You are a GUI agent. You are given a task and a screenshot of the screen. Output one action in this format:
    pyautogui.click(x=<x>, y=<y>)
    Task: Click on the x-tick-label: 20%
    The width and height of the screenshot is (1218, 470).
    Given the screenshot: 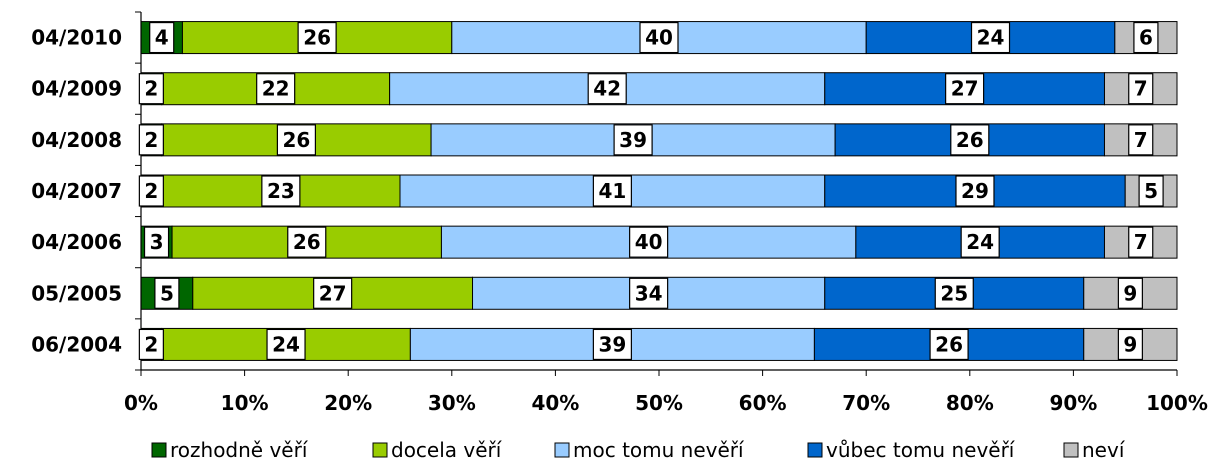 What is the action you would take?
    pyautogui.click(x=348, y=403)
    